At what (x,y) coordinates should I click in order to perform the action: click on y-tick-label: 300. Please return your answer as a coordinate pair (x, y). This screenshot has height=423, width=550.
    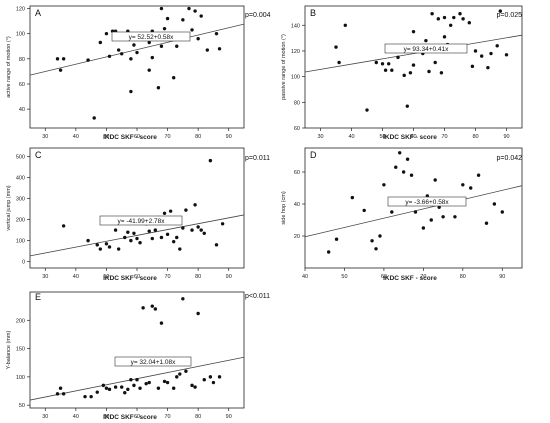
    Looking at the image, I should click on (20, 200).